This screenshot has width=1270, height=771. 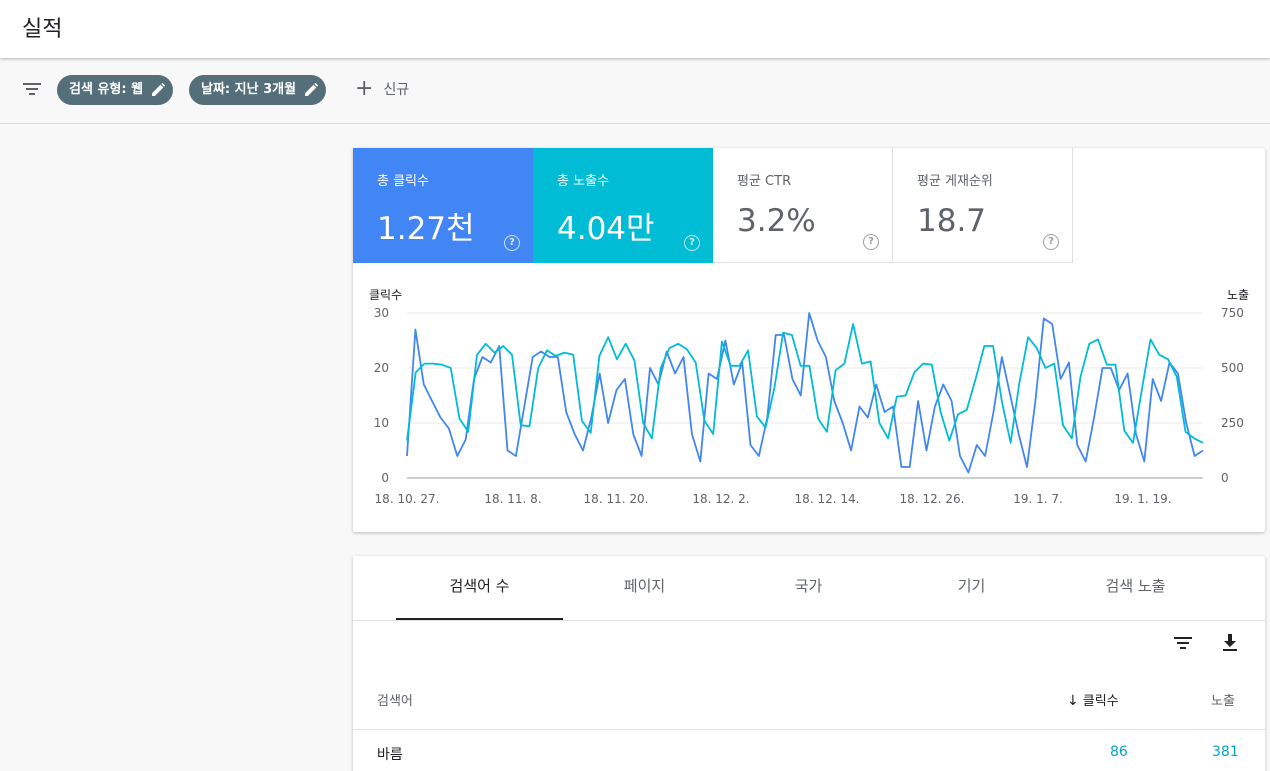 I want to click on tab-queries: 검색어 수, so click(x=479, y=588).